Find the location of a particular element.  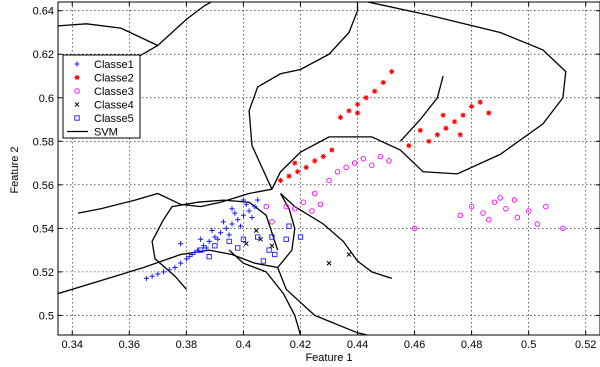

legend-label: SVM is located at coordinates (106, 133).